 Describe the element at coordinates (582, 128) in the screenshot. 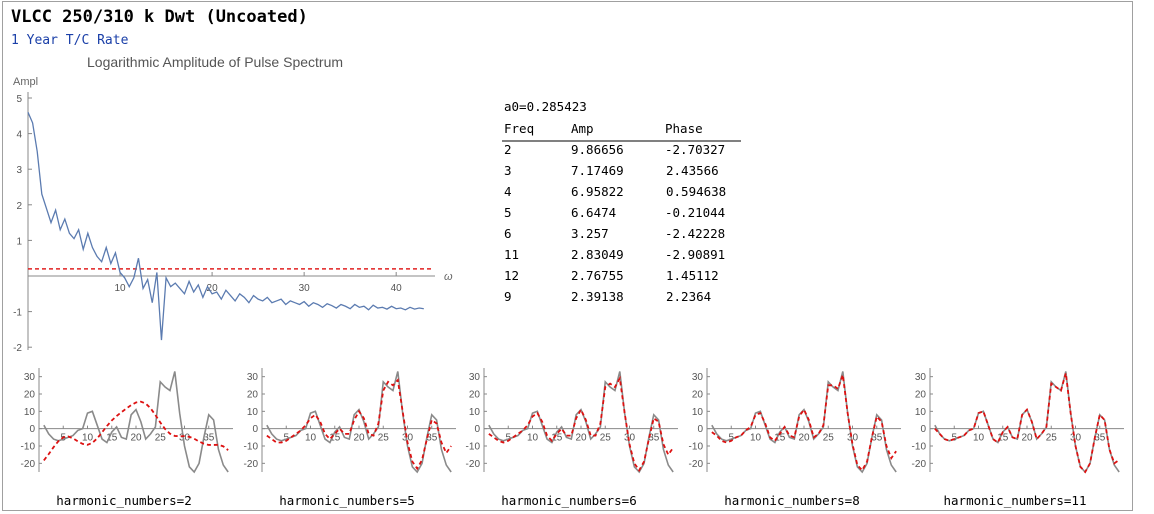

I see `table-column-header: Amp` at that location.